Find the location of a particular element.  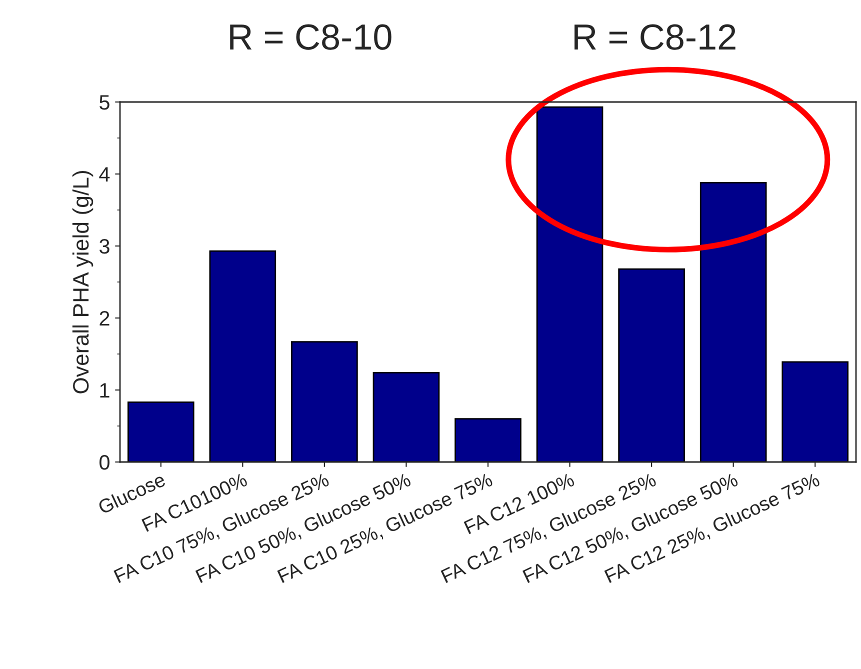

text: R = C8-10 is located at coordinates (311, 37).